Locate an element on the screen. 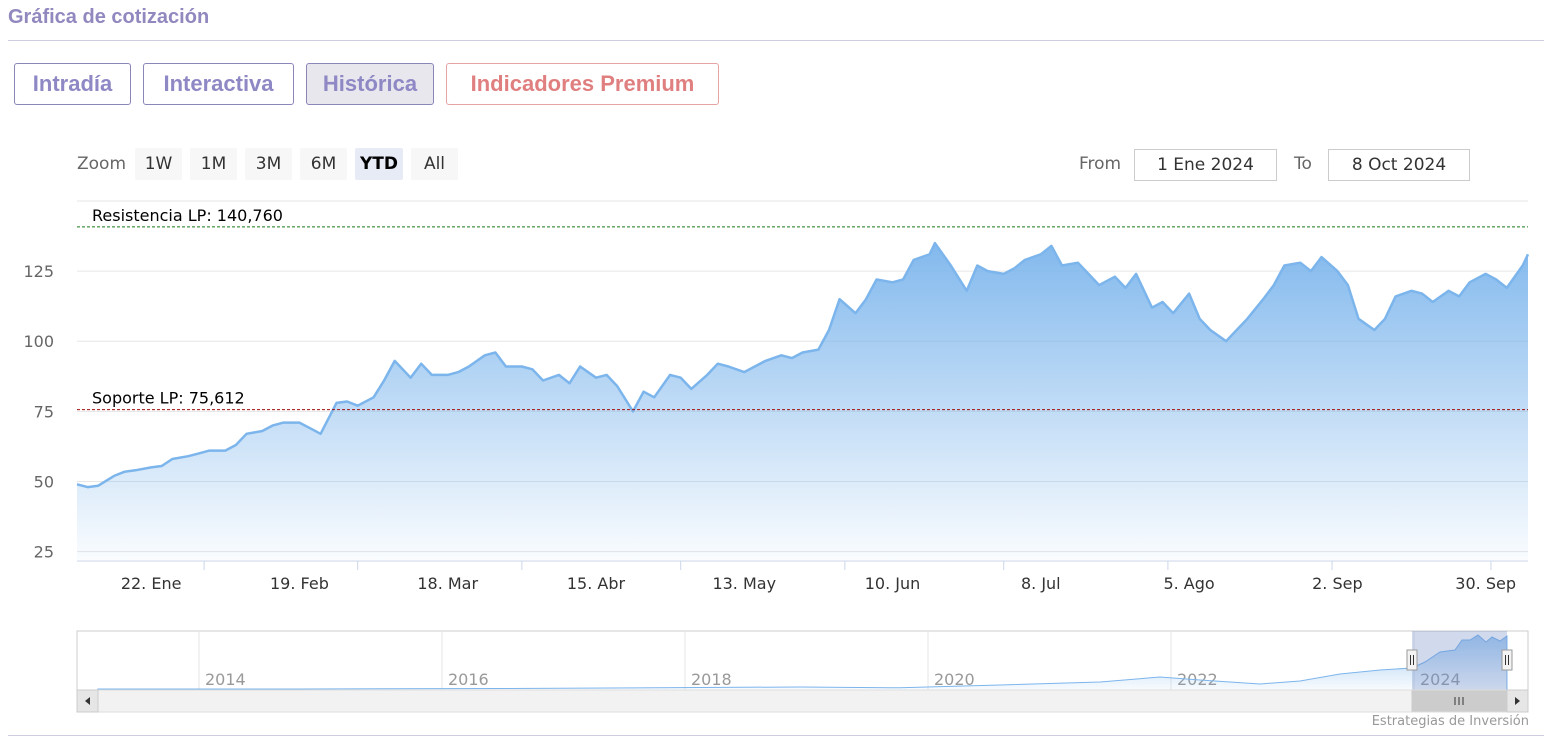 This screenshot has width=1554, height=750. navigator-year-label: 2014 is located at coordinates (225, 679).